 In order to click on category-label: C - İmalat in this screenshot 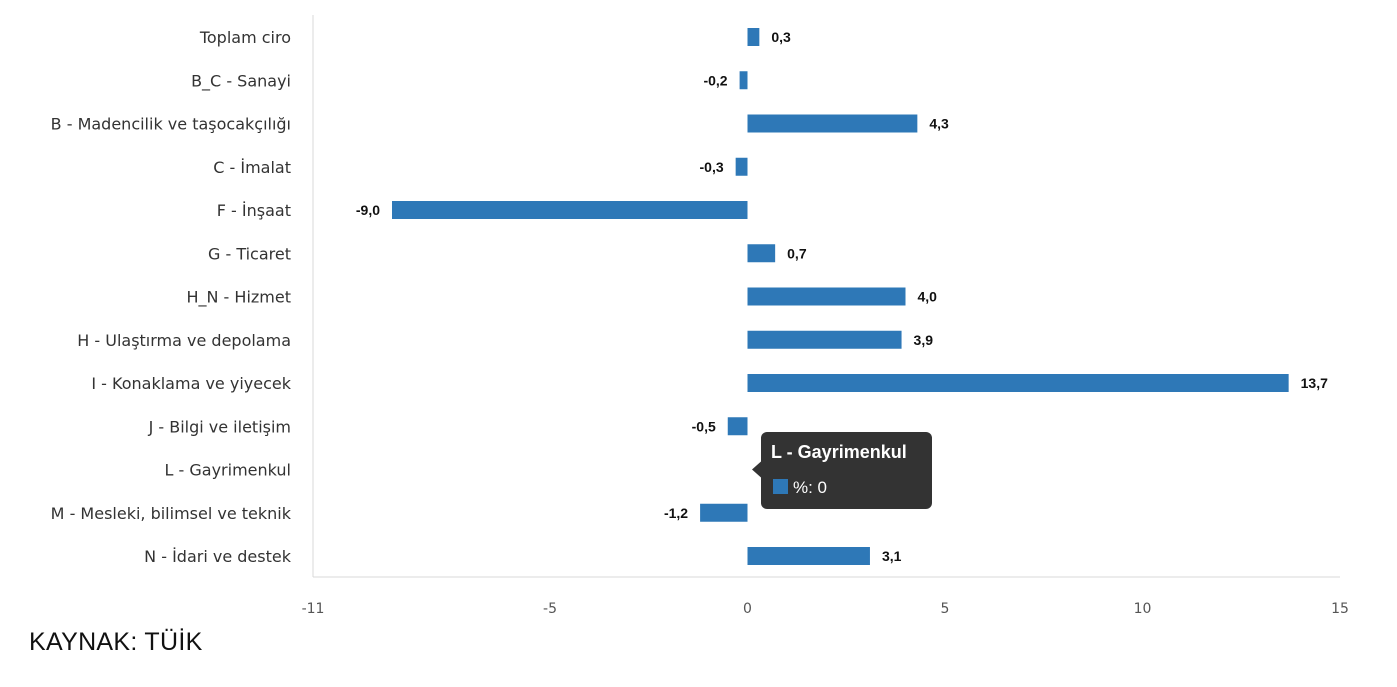, I will do `click(252, 167)`.